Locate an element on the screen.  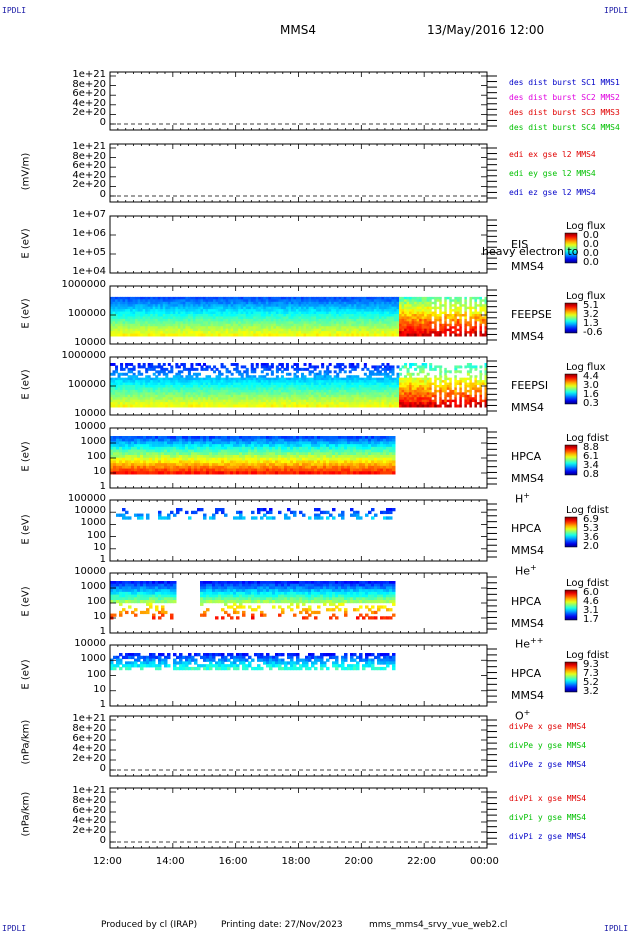
x-tick-label: 00:00 is located at coordinates (484, 861).